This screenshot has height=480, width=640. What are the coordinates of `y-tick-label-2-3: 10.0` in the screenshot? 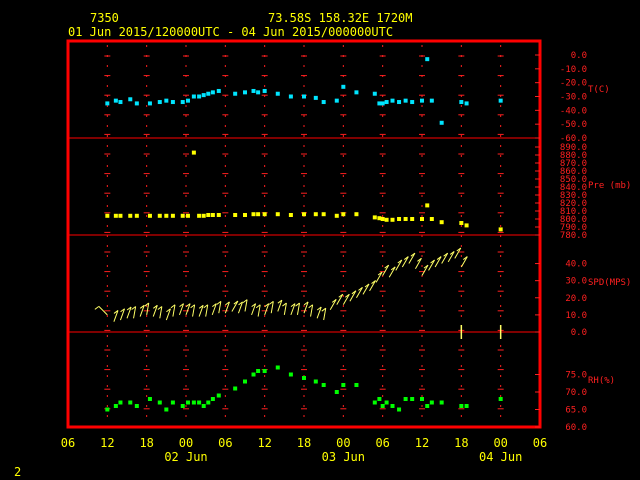 It's located at (576, 316).